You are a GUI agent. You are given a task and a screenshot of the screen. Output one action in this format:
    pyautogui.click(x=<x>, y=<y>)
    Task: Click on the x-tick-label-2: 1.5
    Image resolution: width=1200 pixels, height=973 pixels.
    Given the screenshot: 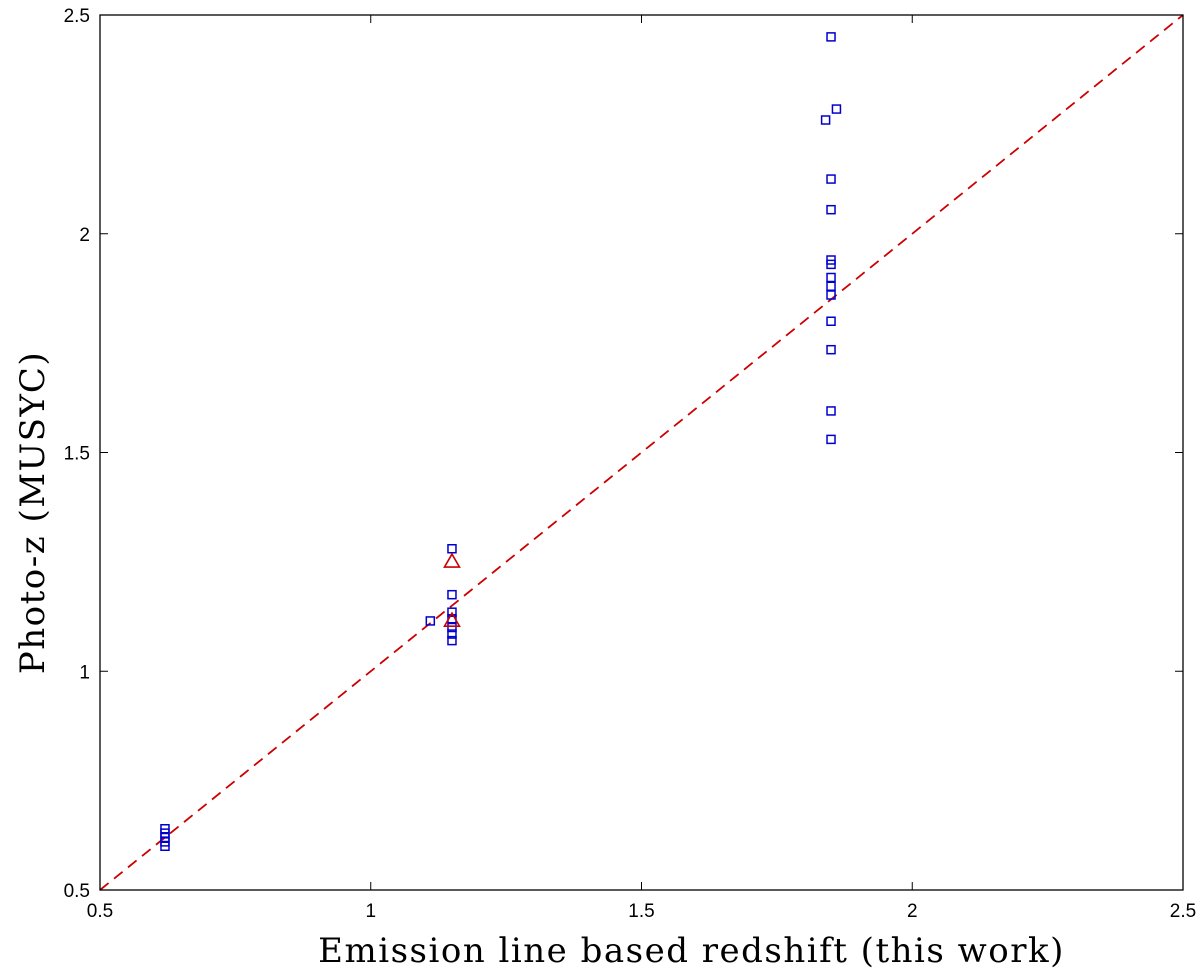 What is the action you would take?
    pyautogui.click(x=641, y=911)
    